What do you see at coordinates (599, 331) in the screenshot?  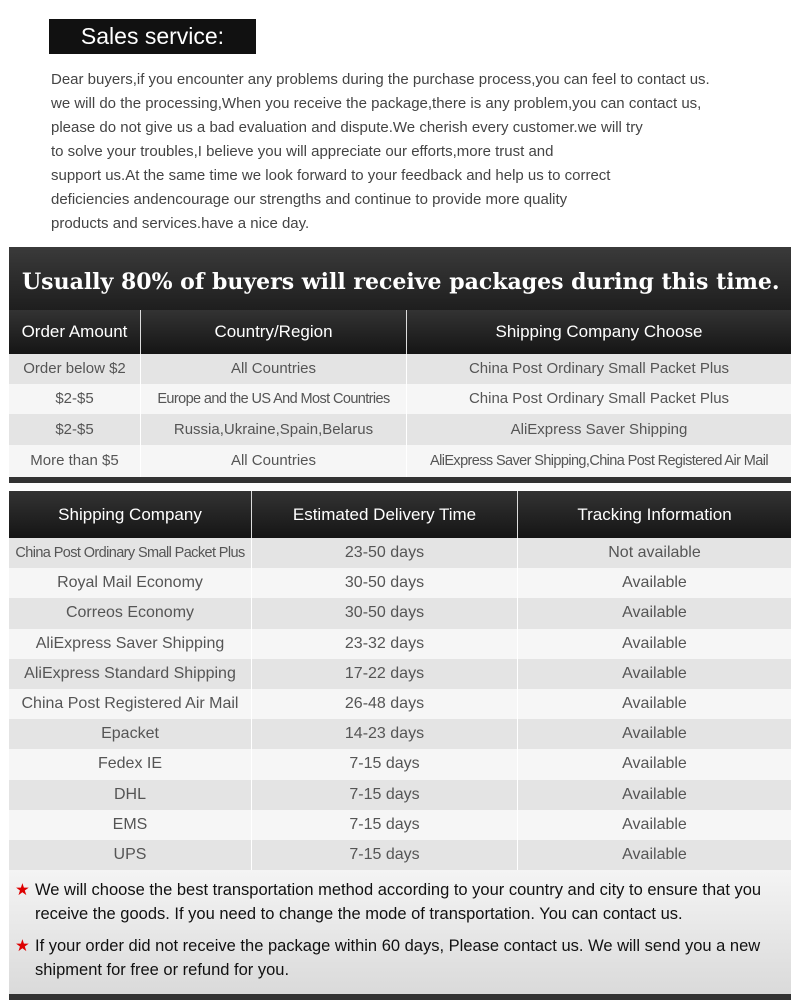 I see `column-header: Shipping Company Choose` at bounding box center [599, 331].